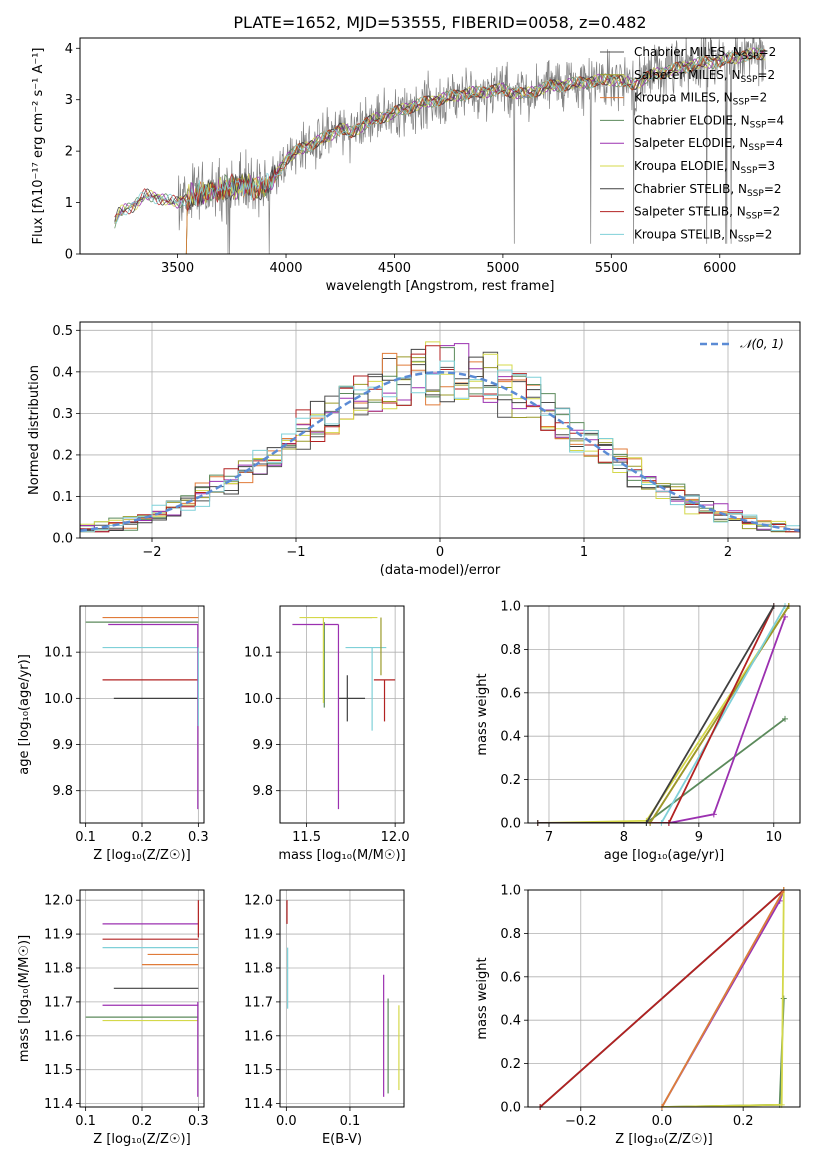  Describe the element at coordinates (58, 699) in the screenshot. I see `age_vs_Z-ytick-label: 10.0` at that location.